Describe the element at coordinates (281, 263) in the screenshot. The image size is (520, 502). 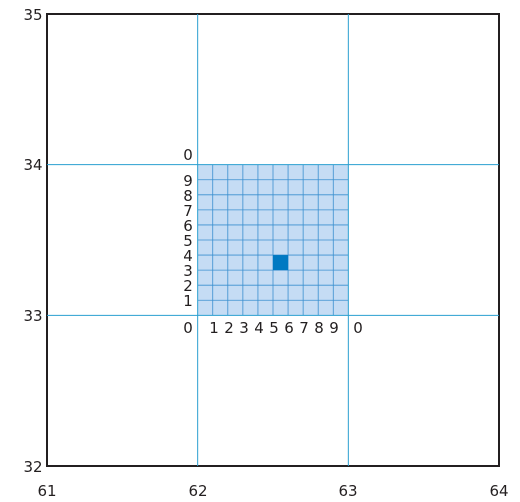
I see `highlighted-cell` at that location.